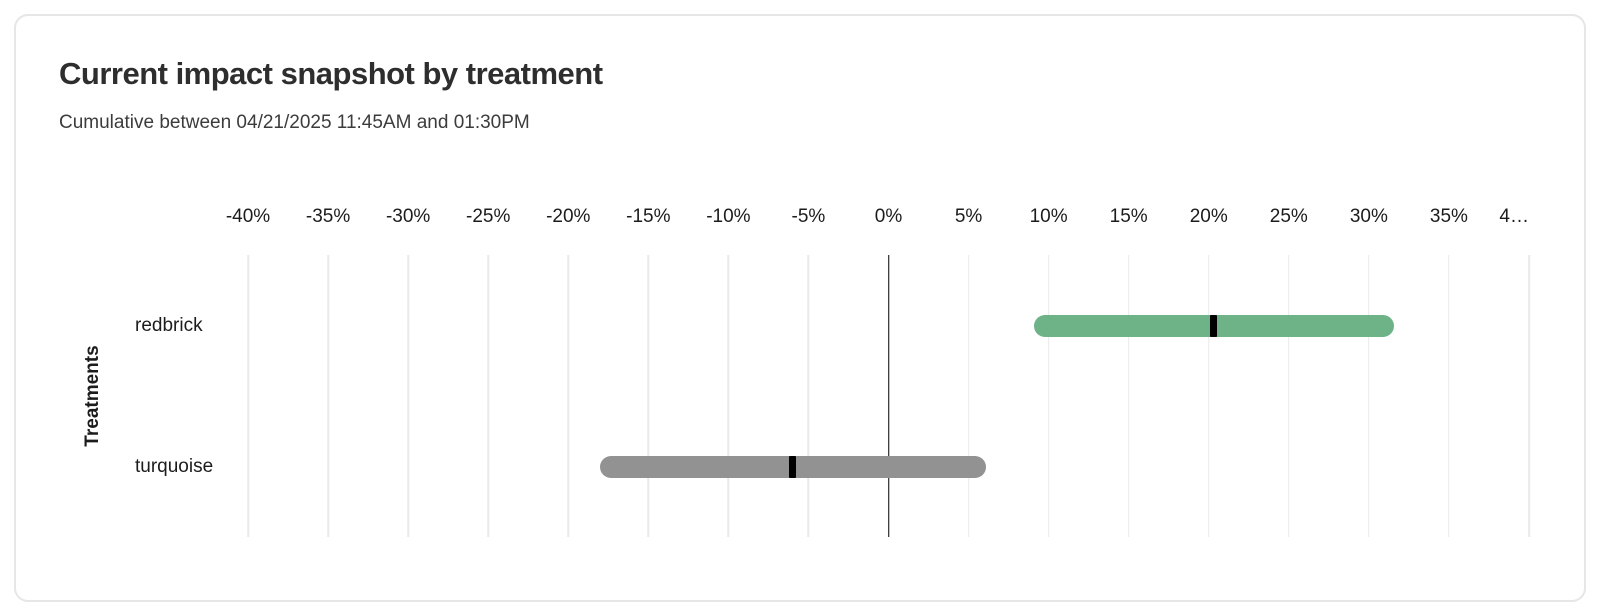  What do you see at coordinates (191, 396) in the screenshot?
I see `category-labels: redbrick turquoise` at bounding box center [191, 396].